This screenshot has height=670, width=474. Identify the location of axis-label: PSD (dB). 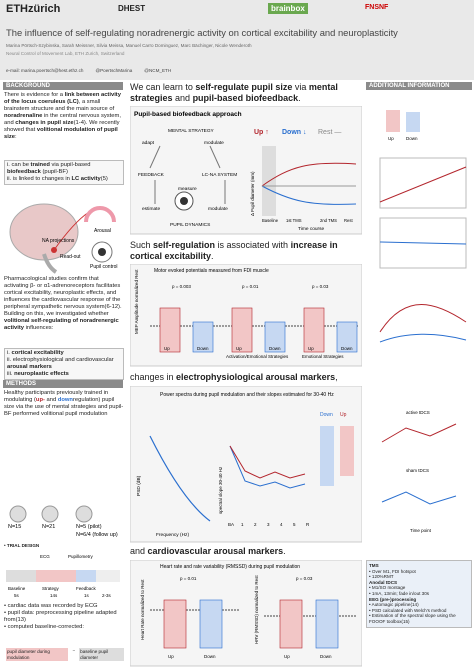
(139, 485).